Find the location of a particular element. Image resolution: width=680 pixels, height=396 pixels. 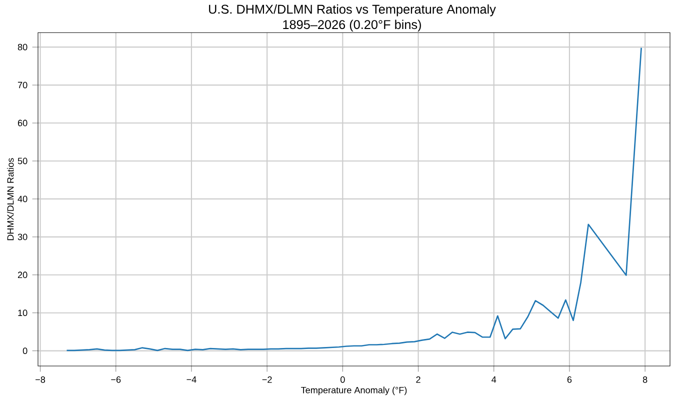

y-axis-title: DHMX/DLMN Ratios is located at coordinates (10, 199).